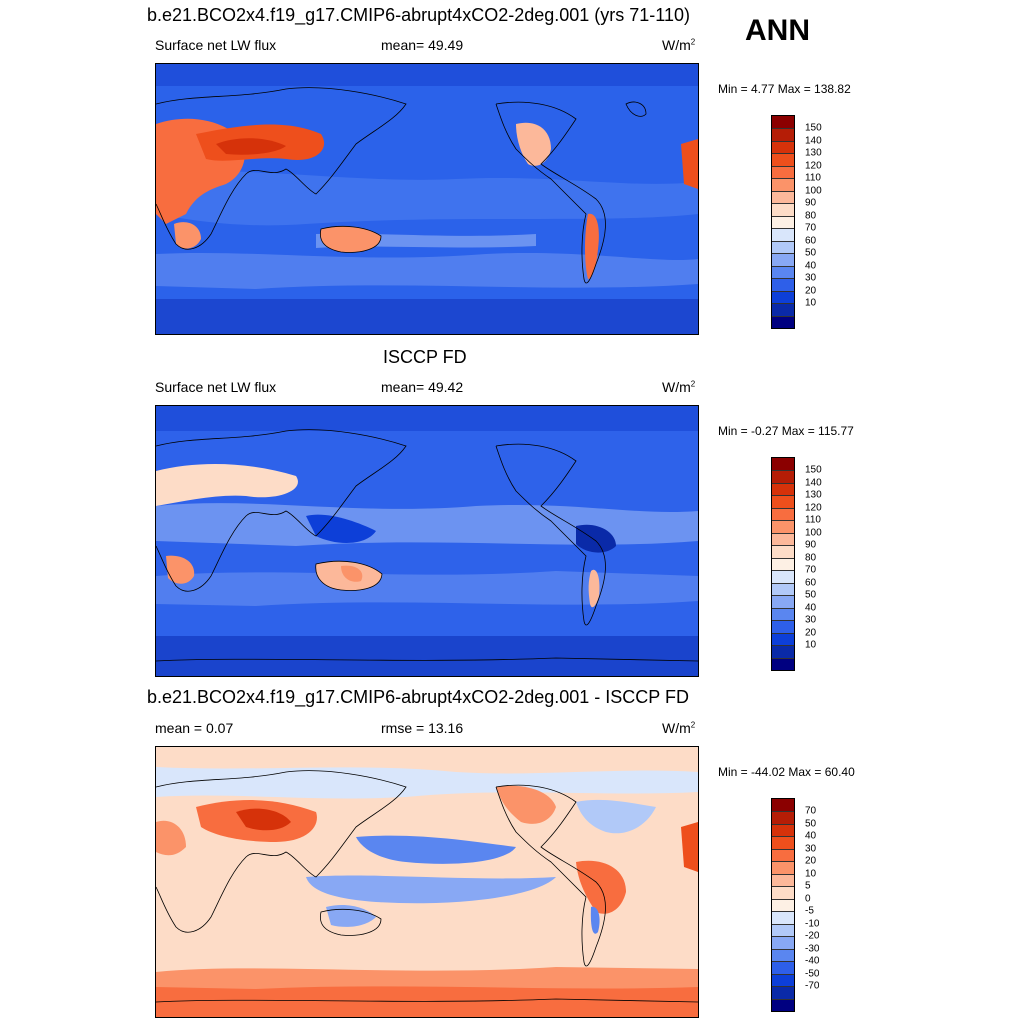 Image resolution: width=1024 pixels, height=1024 pixels. Describe the element at coordinates (784, 89) in the screenshot. I see `panel1-minmax: Min = 4.77 Max = 138.82` at that location.